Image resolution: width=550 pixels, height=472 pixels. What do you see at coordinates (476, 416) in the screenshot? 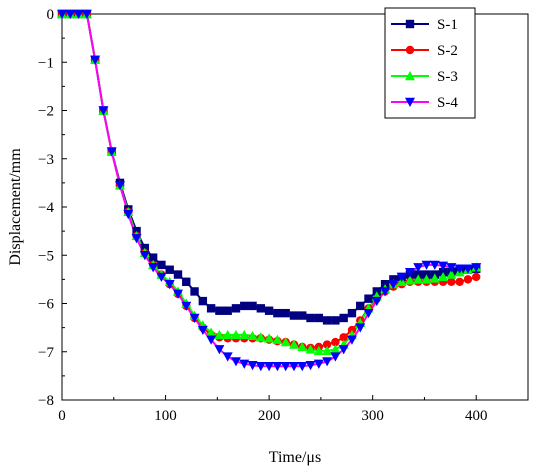
I see `x-tick-label: 400` at bounding box center [476, 416].